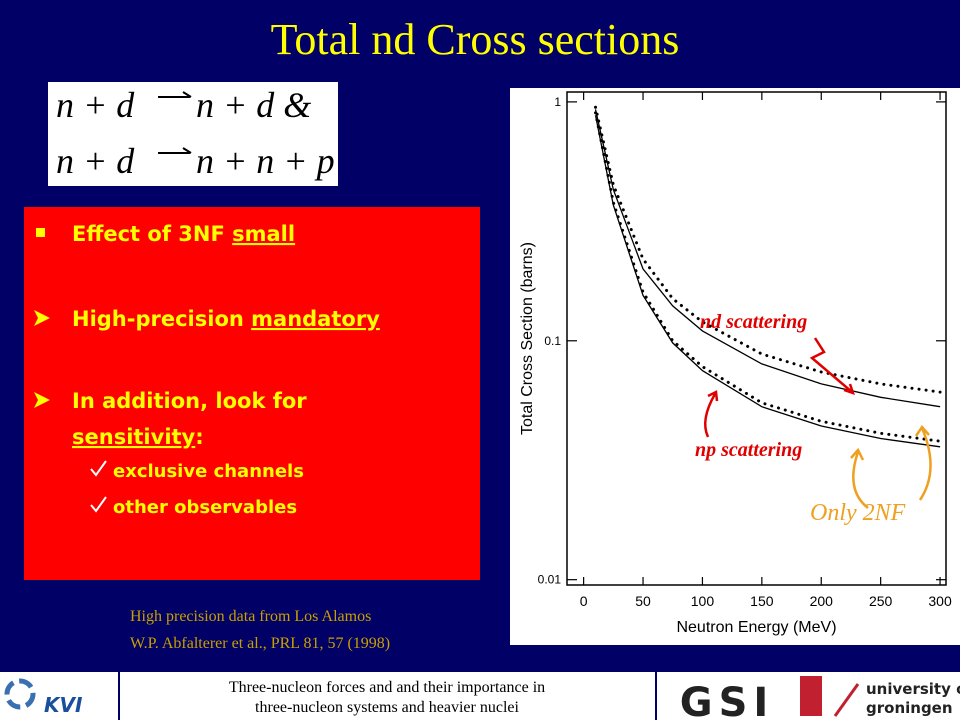 This screenshot has height=720, width=960. Describe the element at coordinates (753, 322) in the screenshot. I see `annotation: nd scattering` at that location.